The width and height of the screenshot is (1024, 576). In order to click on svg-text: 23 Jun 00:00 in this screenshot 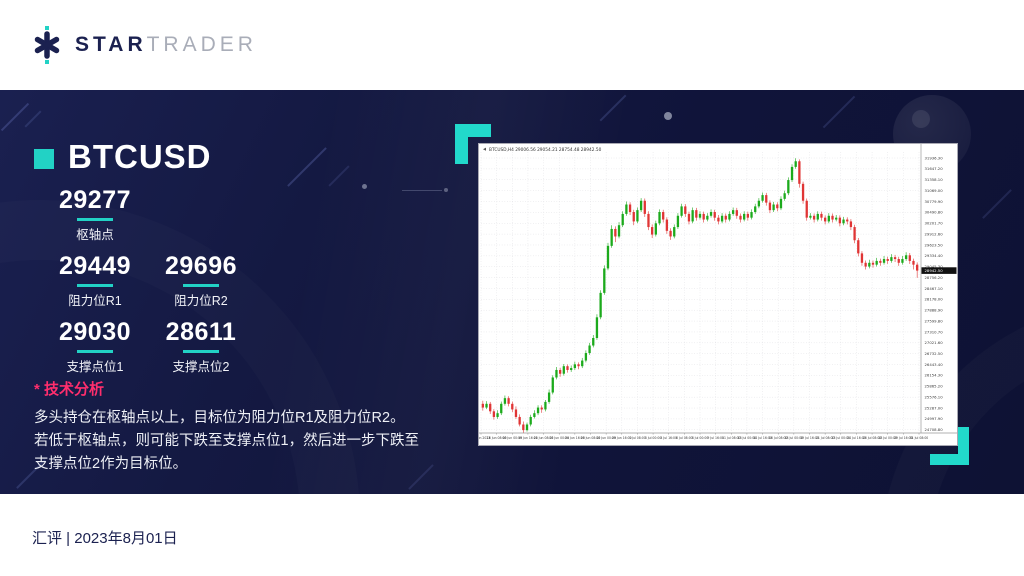, I will do `click(559, 438)`.